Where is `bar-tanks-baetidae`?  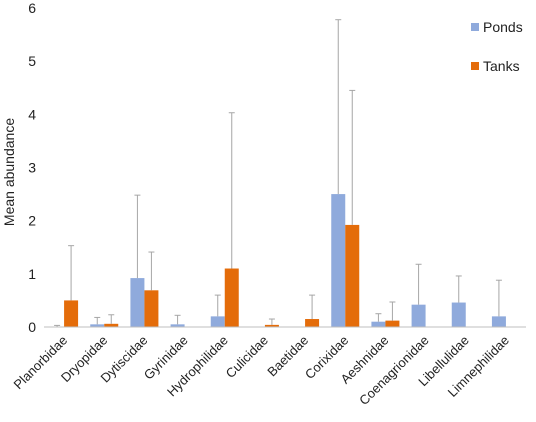
bar-tanks-baetidae is located at coordinates (312, 323).